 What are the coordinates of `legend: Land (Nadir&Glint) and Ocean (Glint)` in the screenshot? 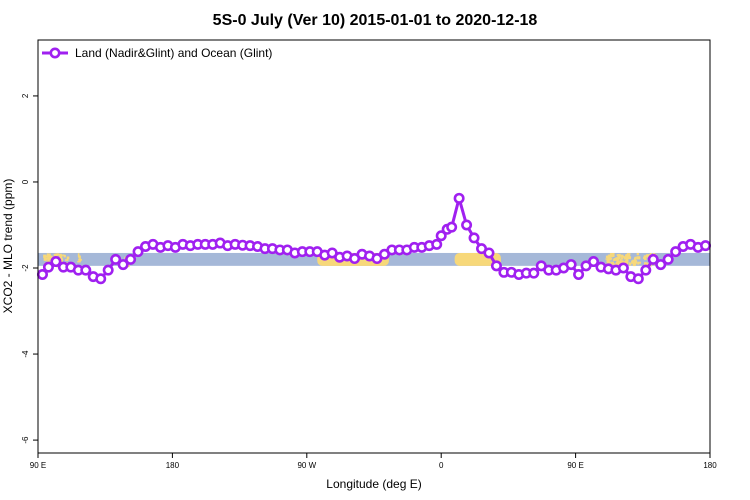 It's located at (157, 53).